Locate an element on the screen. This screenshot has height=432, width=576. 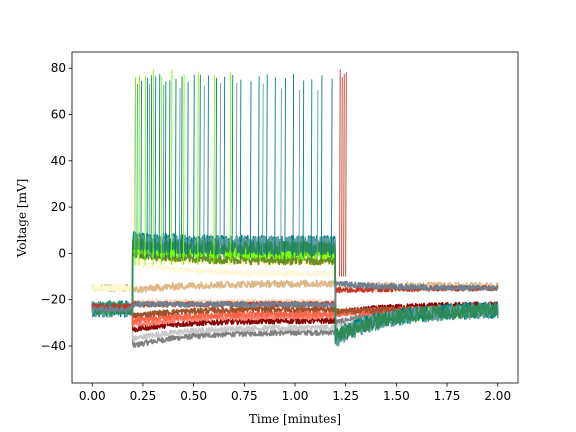
y-tick-label: 60 is located at coordinates (58, 114).